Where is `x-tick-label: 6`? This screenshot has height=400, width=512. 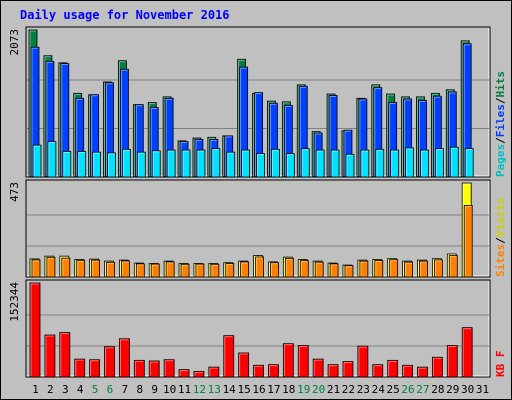
x-tick-label: 6 is located at coordinates (110, 389).